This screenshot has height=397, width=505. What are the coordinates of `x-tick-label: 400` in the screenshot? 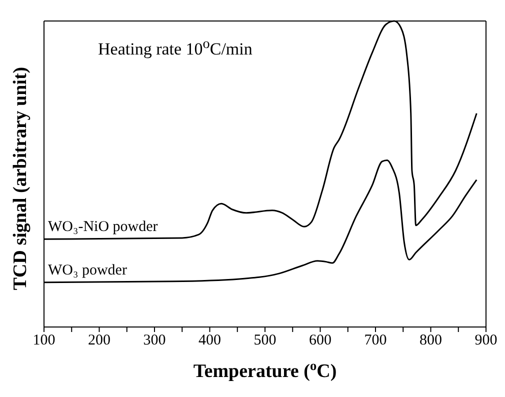 It's located at (209, 340).